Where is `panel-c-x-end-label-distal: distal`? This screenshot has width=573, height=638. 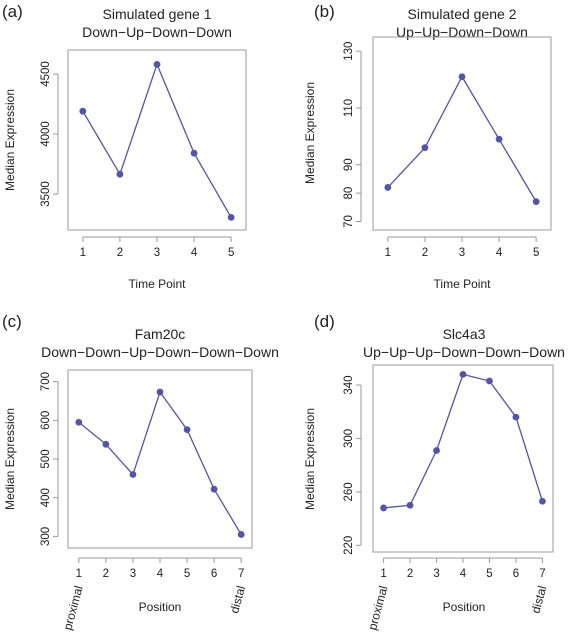 panel-c-x-end-label-distal: distal is located at coordinates (237, 599).